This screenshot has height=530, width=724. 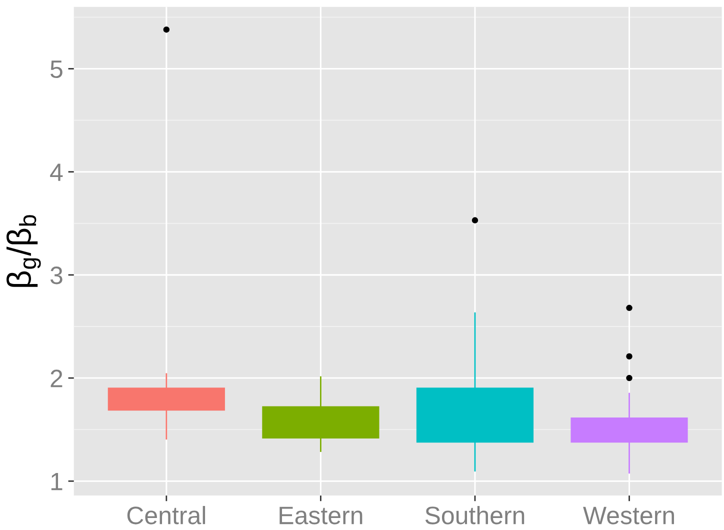 What do you see at coordinates (321, 515) in the screenshot?
I see `x-tick-label: Eastern` at bounding box center [321, 515].